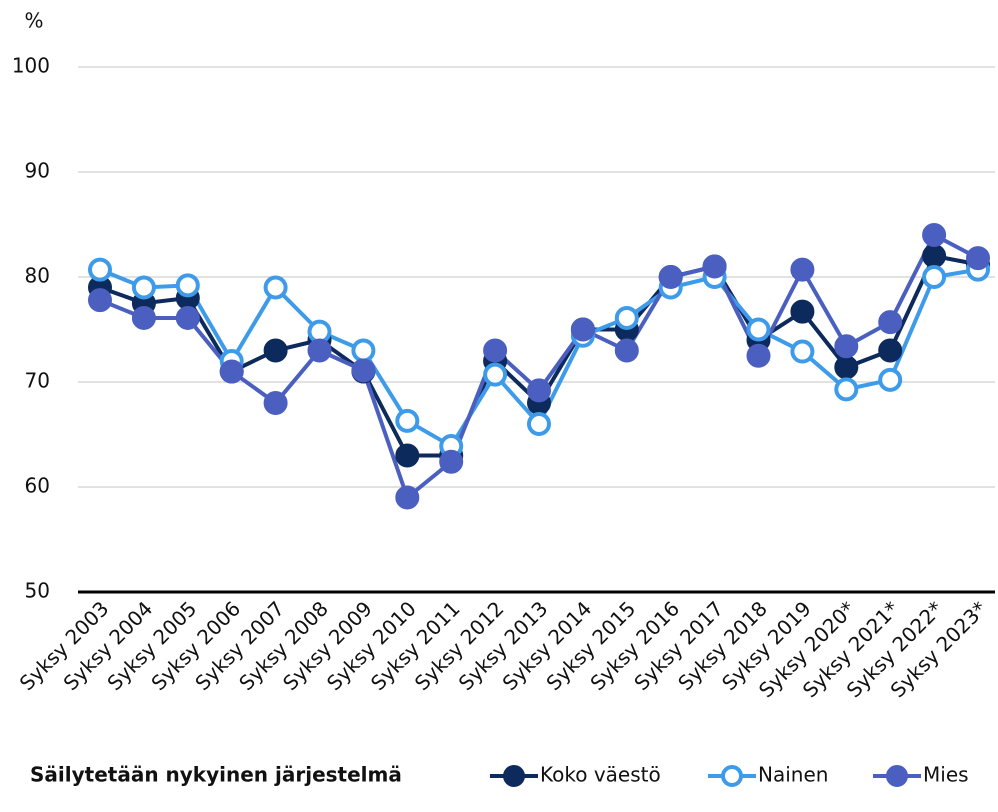  What do you see at coordinates (216, 775) in the screenshot?
I see `legend-title: Säilytetään nykyinen järjestelmä` at bounding box center [216, 775].